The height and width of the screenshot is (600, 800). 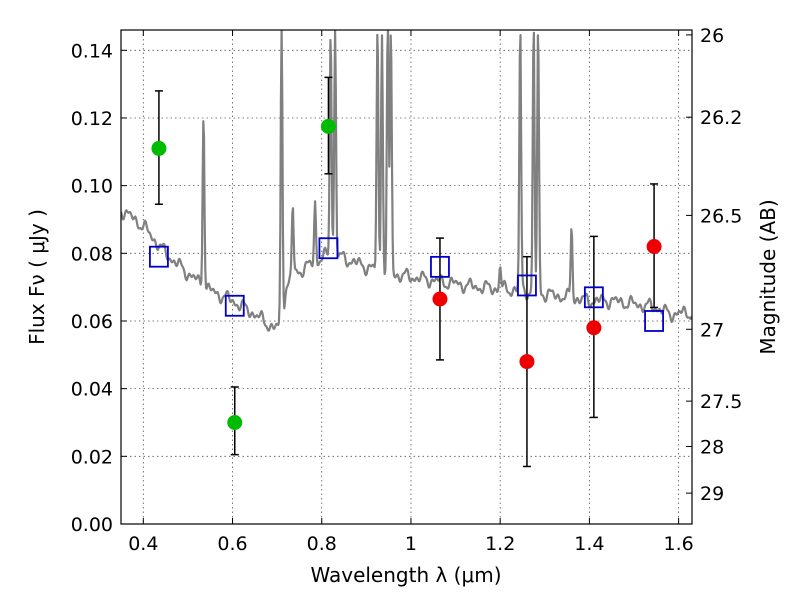 What do you see at coordinates (712, 447) in the screenshot?
I see `magnitude-tick-label: 28` at bounding box center [712, 447].